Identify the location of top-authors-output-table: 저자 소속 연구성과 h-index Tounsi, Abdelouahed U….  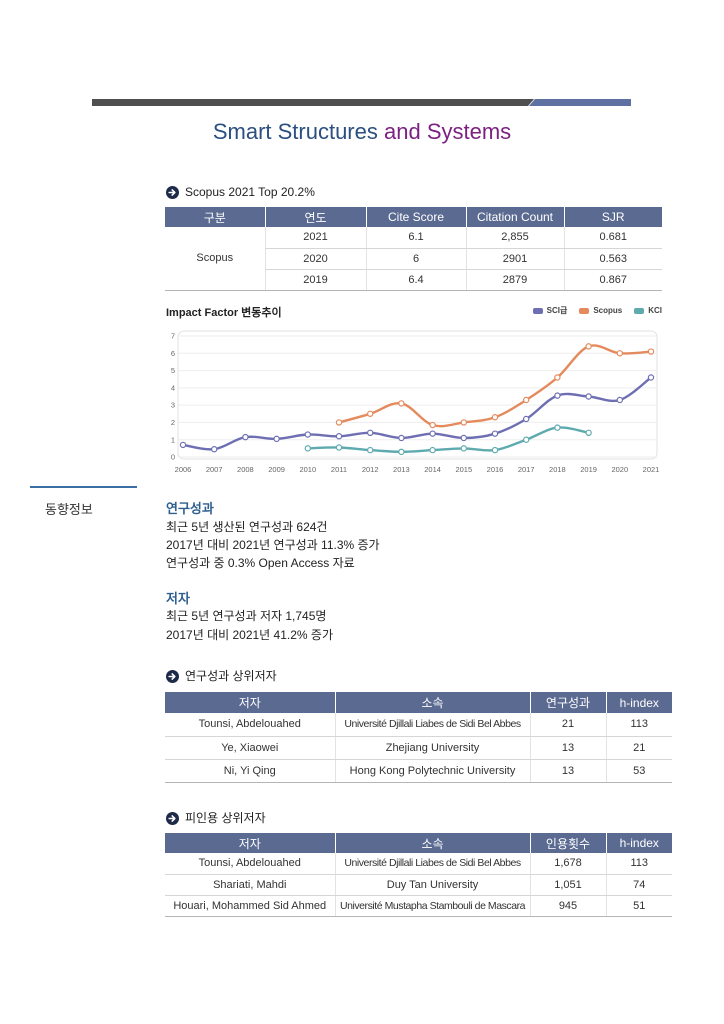
(418, 737).